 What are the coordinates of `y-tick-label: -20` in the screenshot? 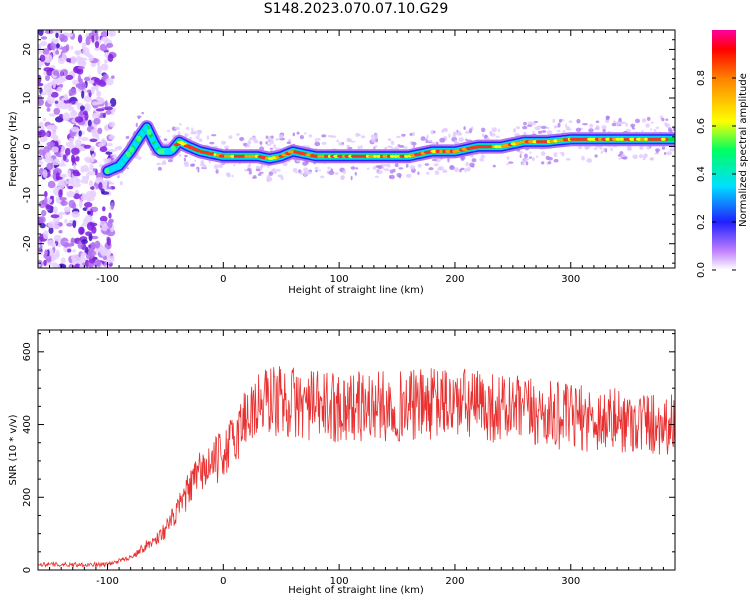 It's located at (27, 244).